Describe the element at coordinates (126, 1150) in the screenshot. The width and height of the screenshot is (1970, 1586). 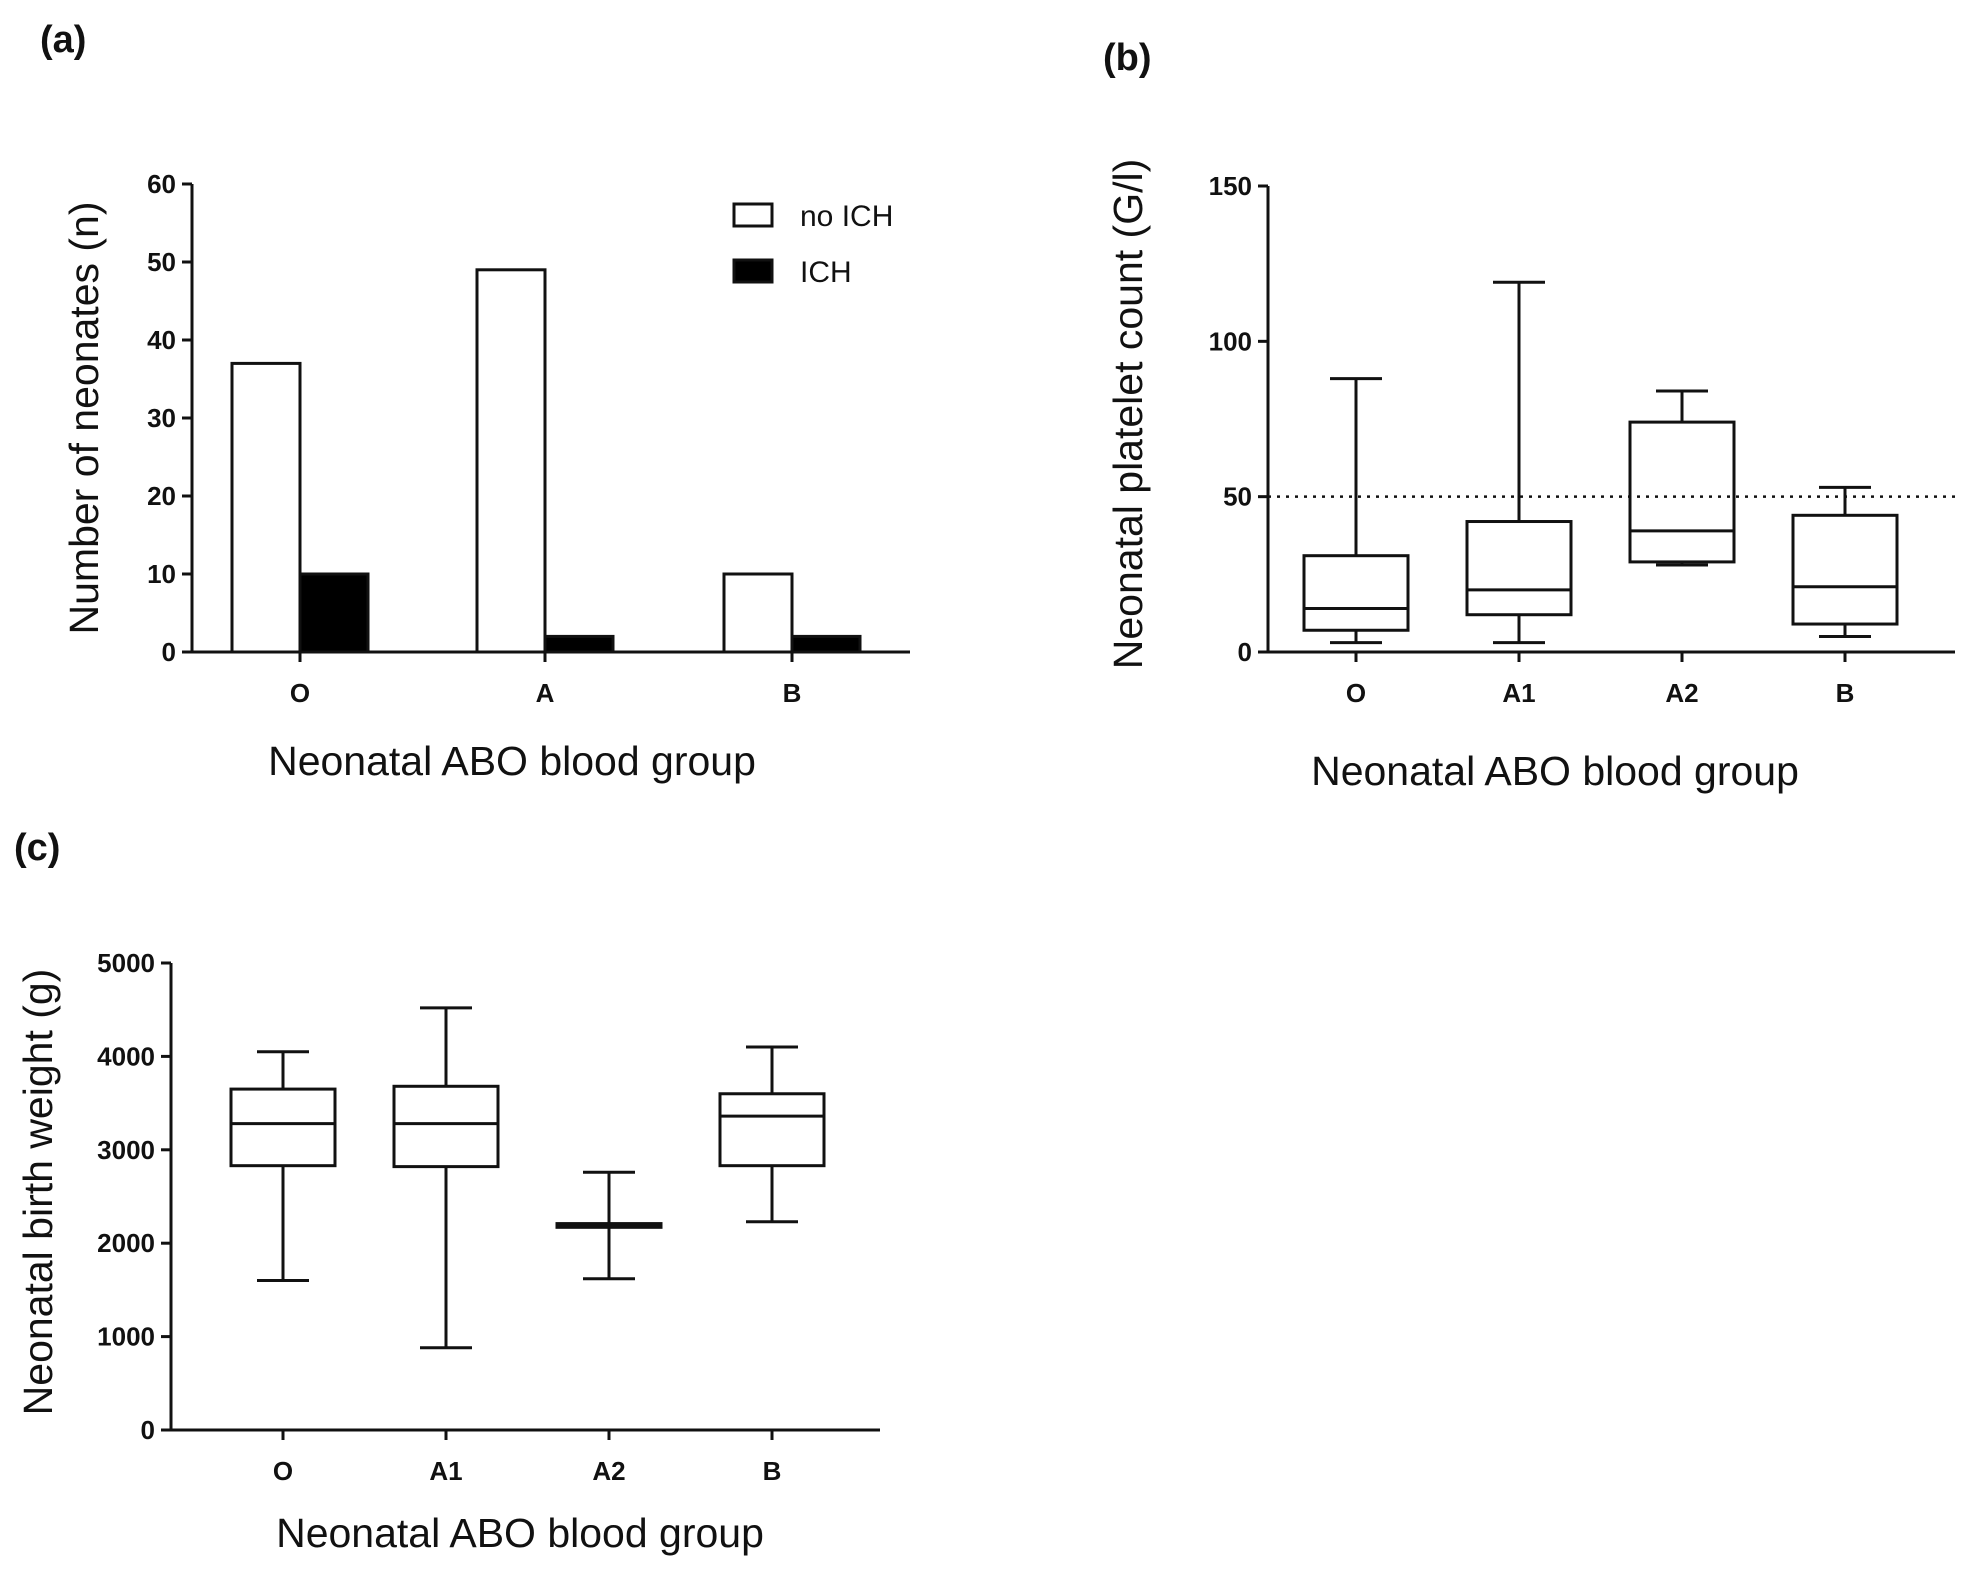
I see `y-tick-label: 3000` at that location.